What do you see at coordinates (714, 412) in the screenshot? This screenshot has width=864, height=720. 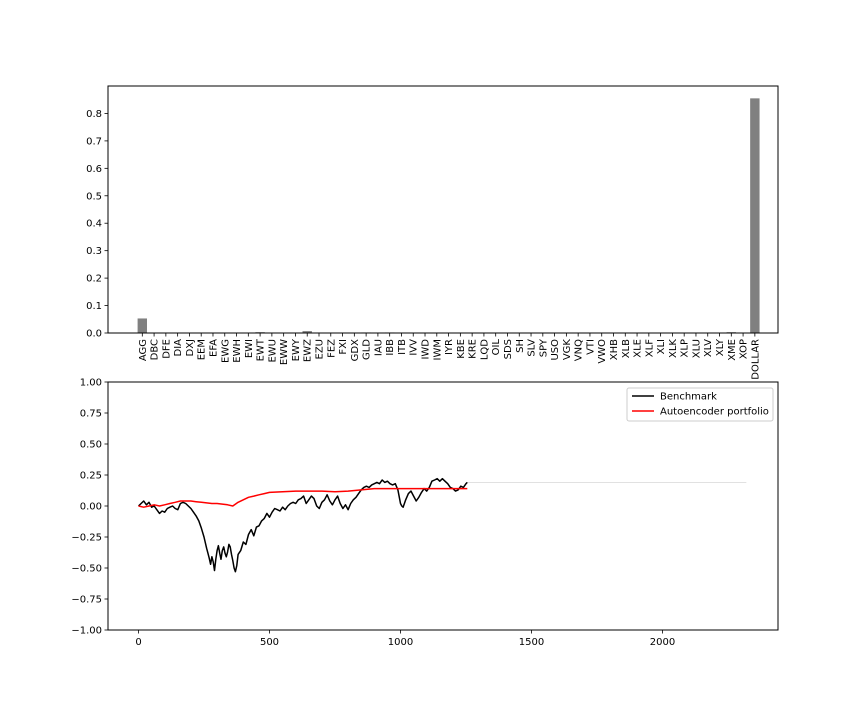 I see `legend-label-autoencoder: Autoencoder portfolio` at bounding box center [714, 412].